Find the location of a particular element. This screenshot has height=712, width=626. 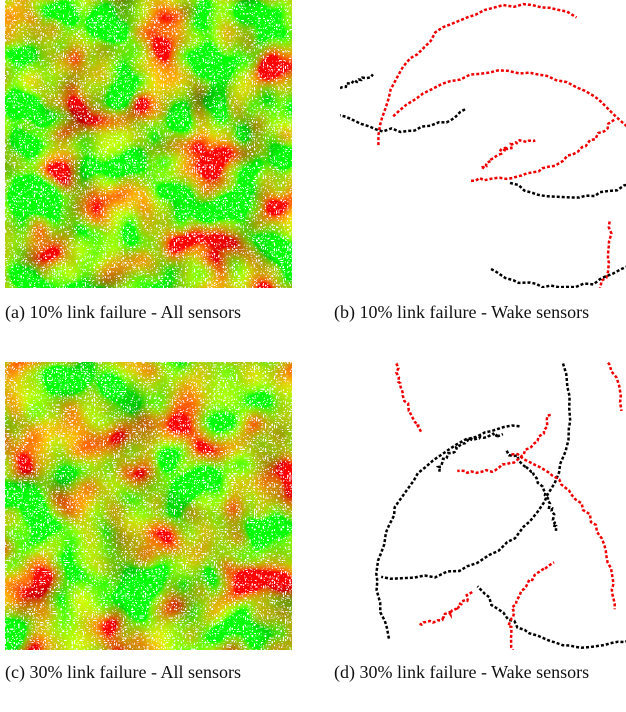

caption: (c) 30% link failure - All sensors is located at coordinates (123, 672).